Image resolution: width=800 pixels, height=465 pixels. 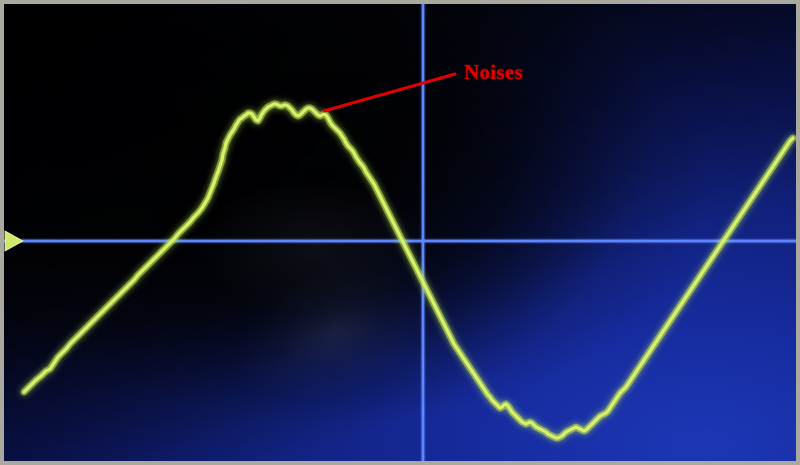 I want to click on channel-ground-marker, so click(x=14, y=241).